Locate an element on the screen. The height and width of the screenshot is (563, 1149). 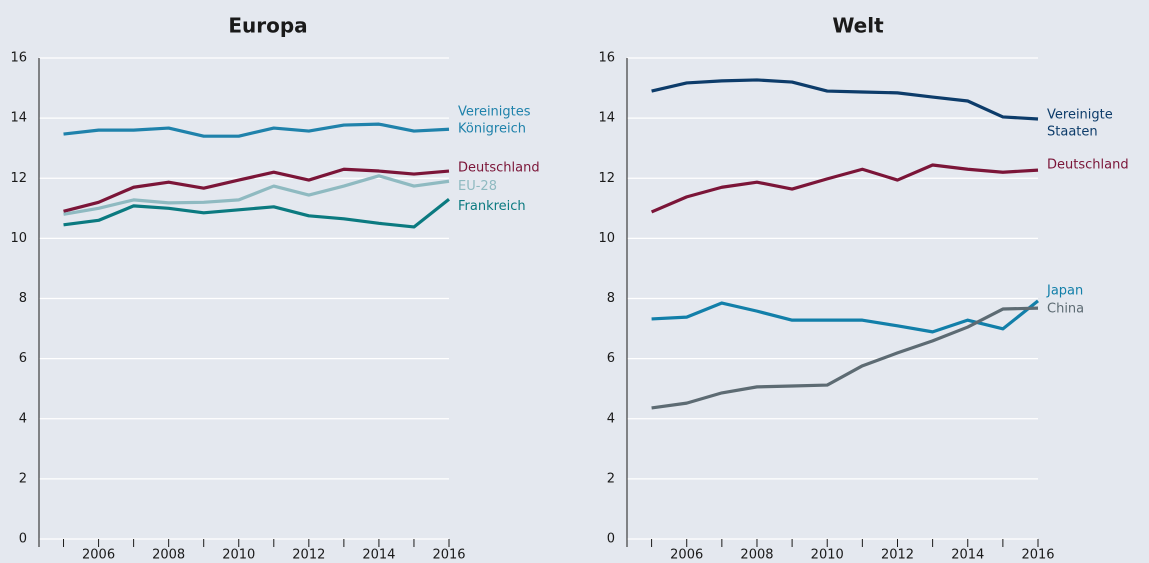
series-label: Japan is located at coordinates (1064, 290).